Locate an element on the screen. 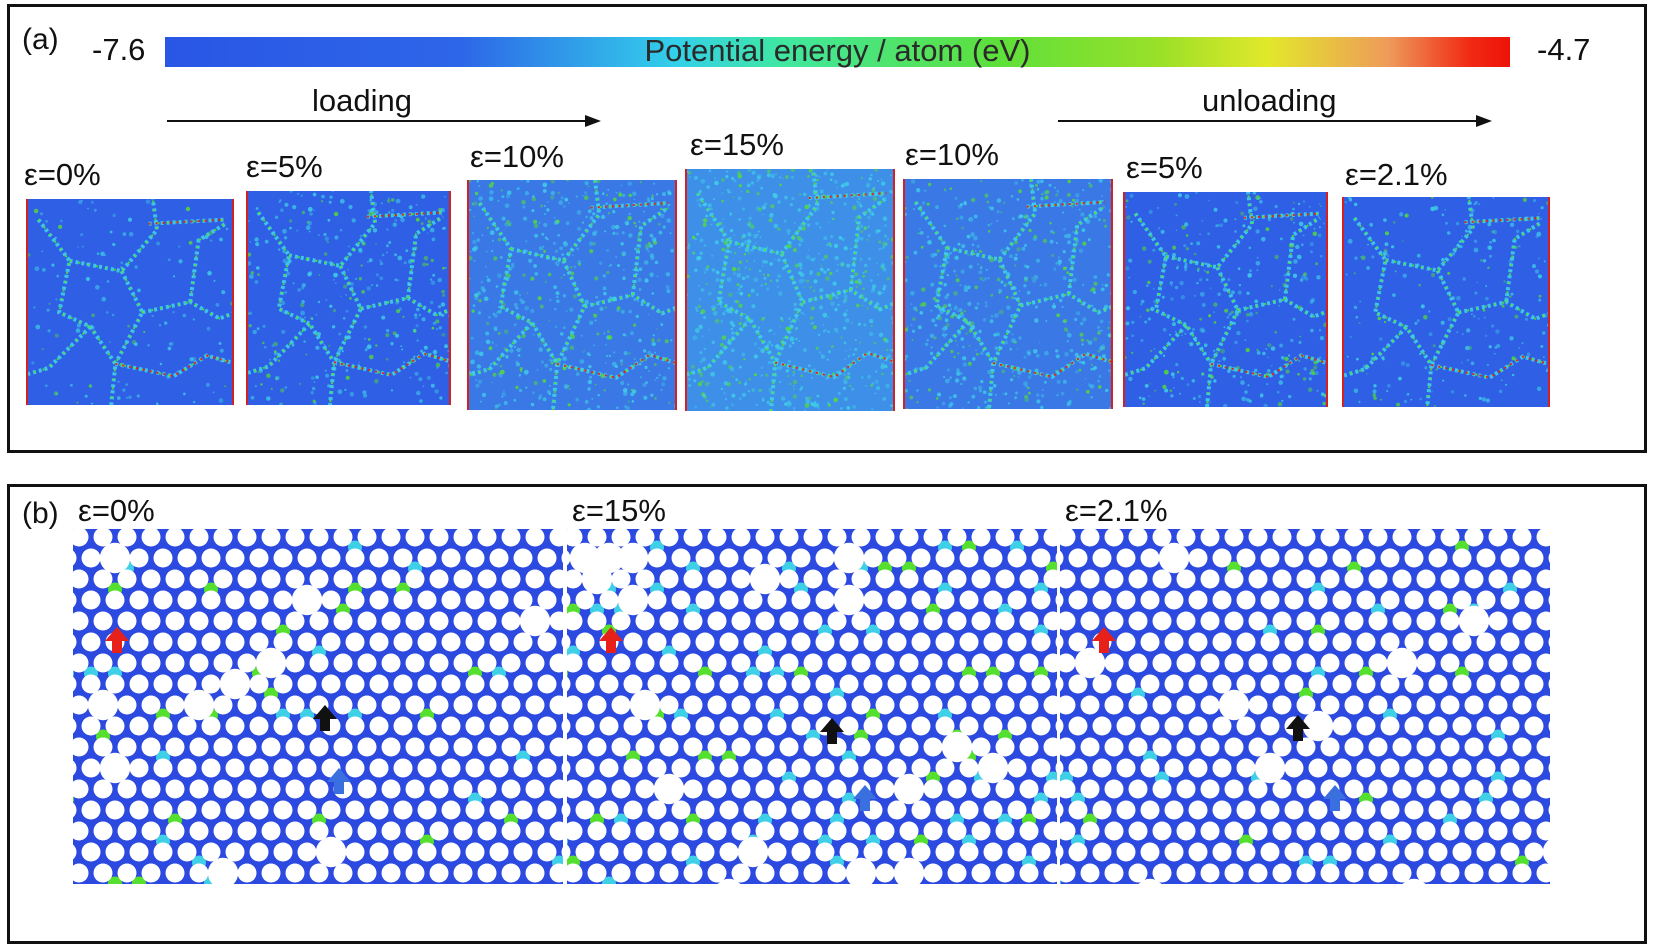 This screenshot has width=1654, height=947. zoom-label: ε=0% is located at coordinates (116, 510).